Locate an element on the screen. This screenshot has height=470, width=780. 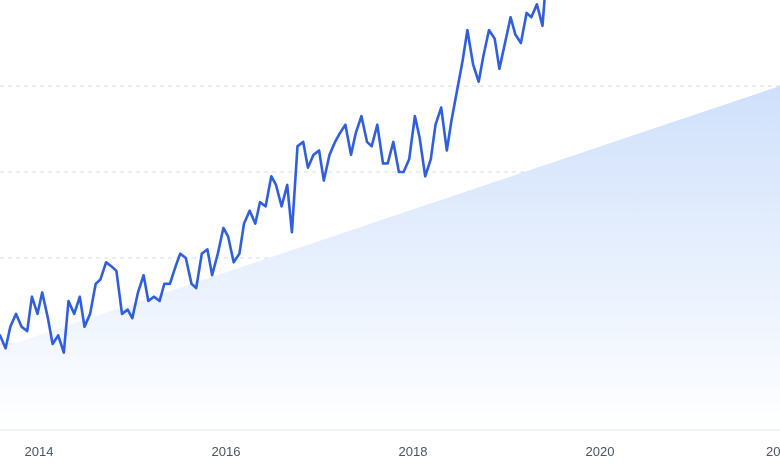
x-axis-ticks: 2014 2016 2018 2020 20 is located at coordinates (402, 451).